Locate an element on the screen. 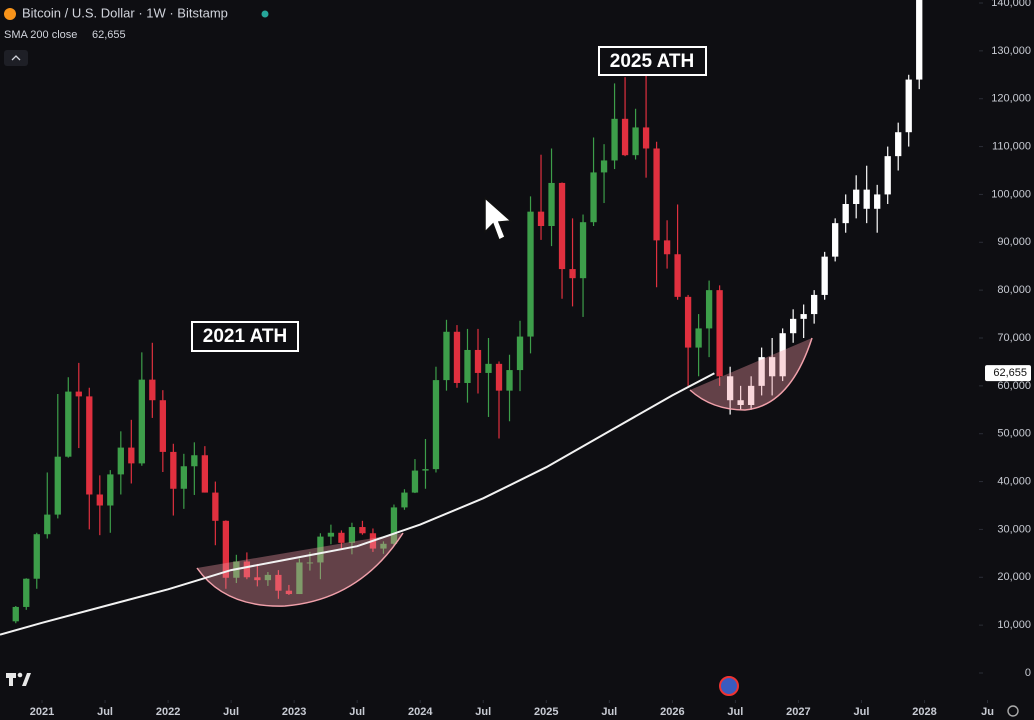 Image resolution: width=1034 pixels, height=720 pixels. x-tick-label: 2028 is located at coordinates (924, 712).